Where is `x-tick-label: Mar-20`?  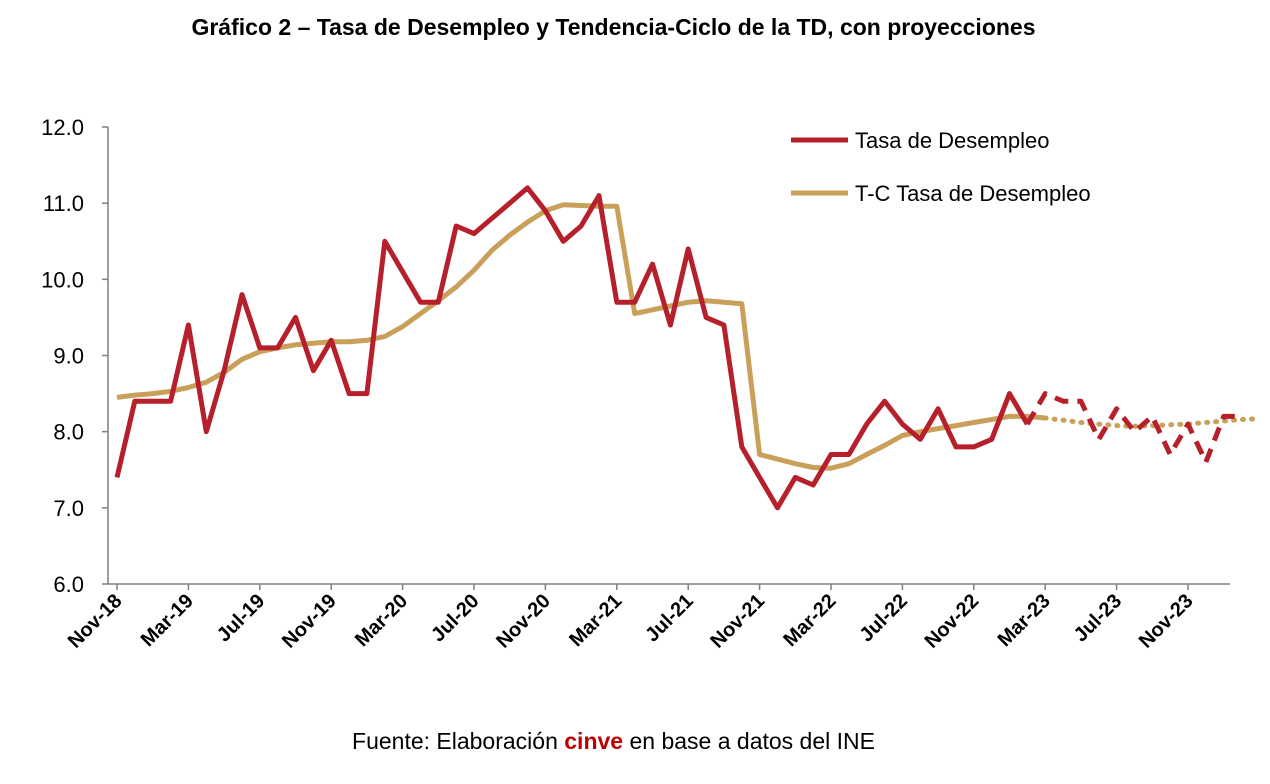
x-tick-label: Mar-20 is located at coordinates (381, 620).